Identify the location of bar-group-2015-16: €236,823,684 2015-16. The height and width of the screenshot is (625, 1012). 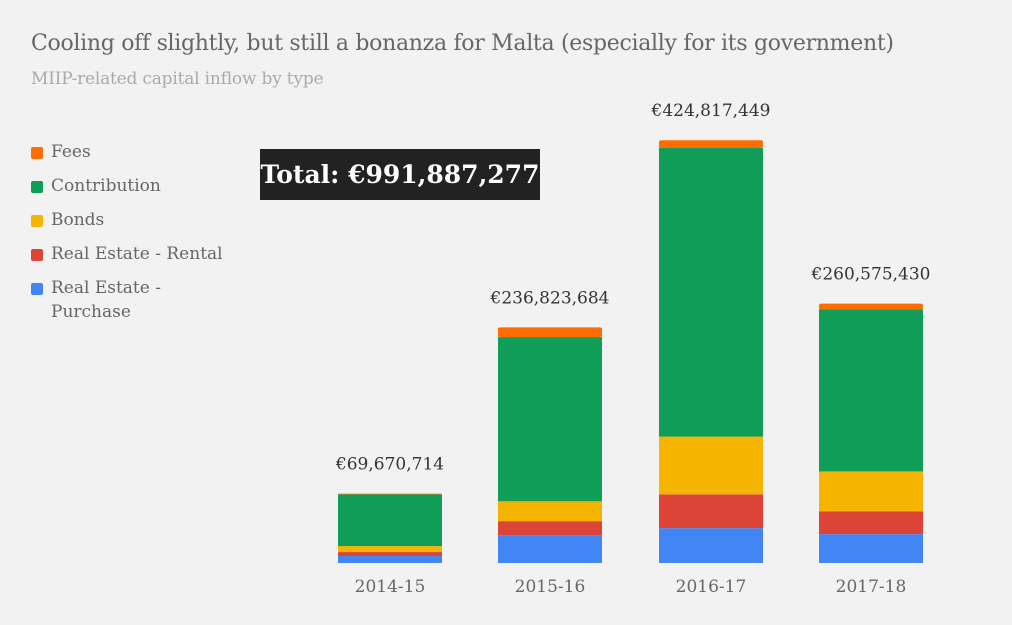
(550, 442).